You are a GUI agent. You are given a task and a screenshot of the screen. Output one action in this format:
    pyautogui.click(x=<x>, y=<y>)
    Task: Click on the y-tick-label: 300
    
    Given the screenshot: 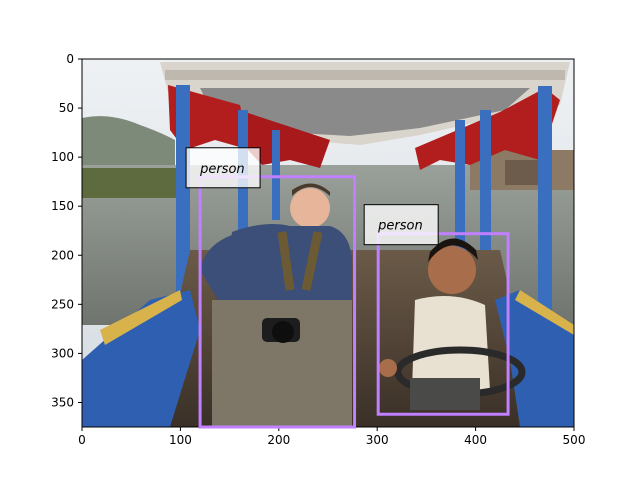 What is the action you would take?
    pyautogui.click(x=62, y=353)
    